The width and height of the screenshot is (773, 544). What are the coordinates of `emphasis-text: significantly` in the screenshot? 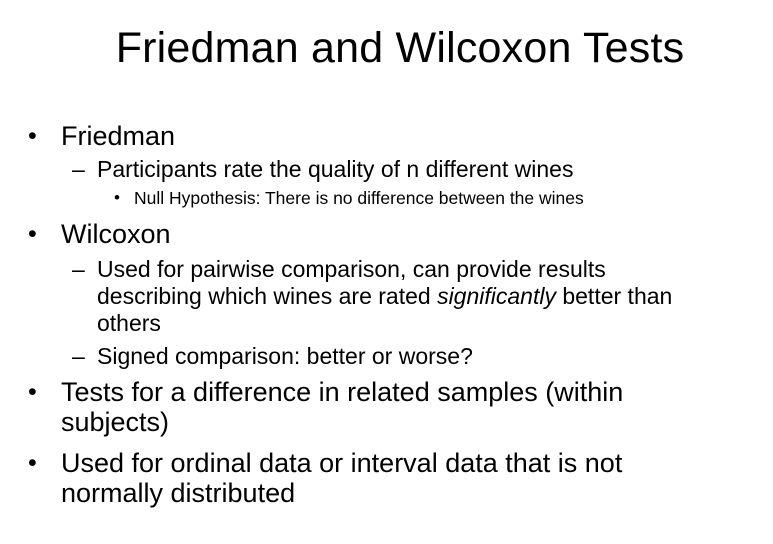 It's located at (496, 296).